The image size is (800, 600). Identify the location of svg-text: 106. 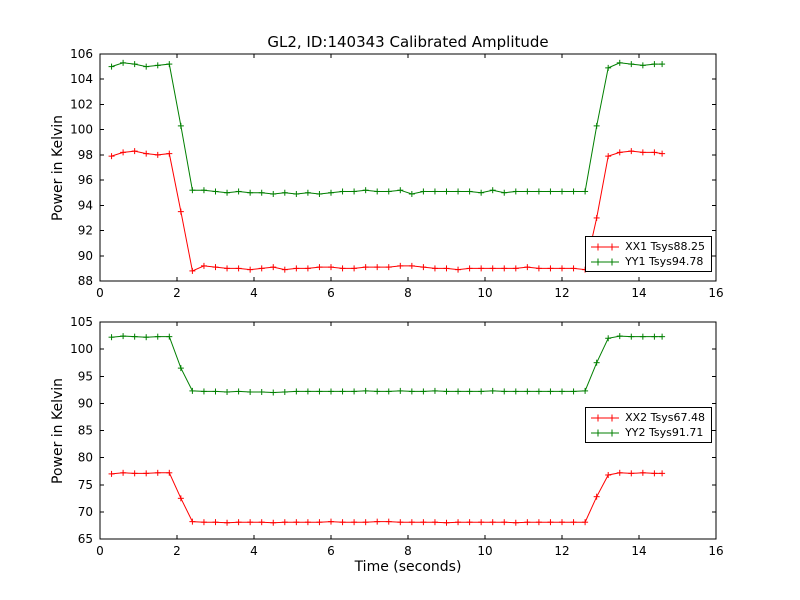
(81, 54).